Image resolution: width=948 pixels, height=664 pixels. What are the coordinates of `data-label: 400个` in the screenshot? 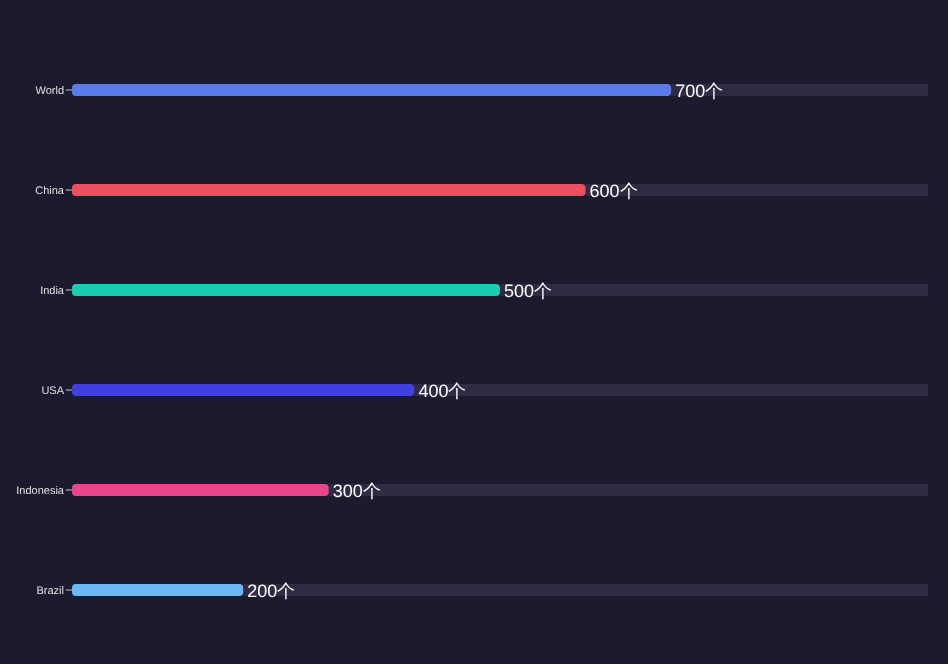 It's located at (442, 391).